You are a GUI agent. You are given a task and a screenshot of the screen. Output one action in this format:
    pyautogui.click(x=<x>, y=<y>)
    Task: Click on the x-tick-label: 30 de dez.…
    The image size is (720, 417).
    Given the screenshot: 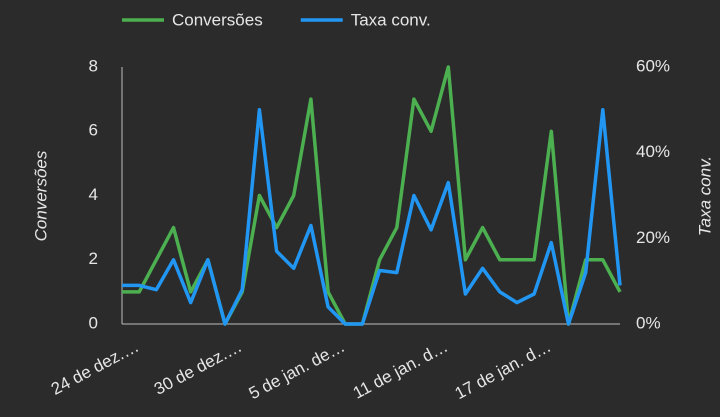 What is the action you would take?
    pyautogui.click(x=198, y=368)
    